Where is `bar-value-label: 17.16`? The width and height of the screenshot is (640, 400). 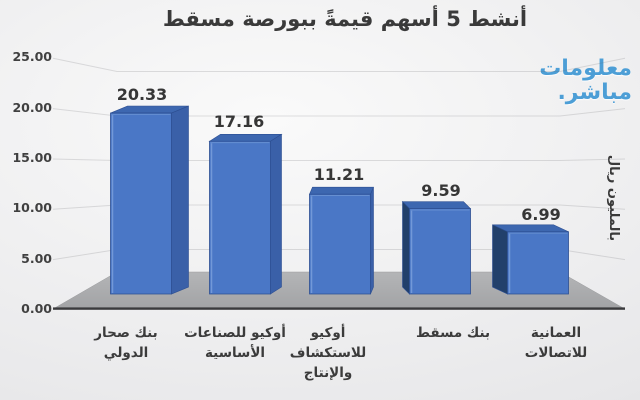
bar-value-label: 17.16 is located at coordinates (239, 121).